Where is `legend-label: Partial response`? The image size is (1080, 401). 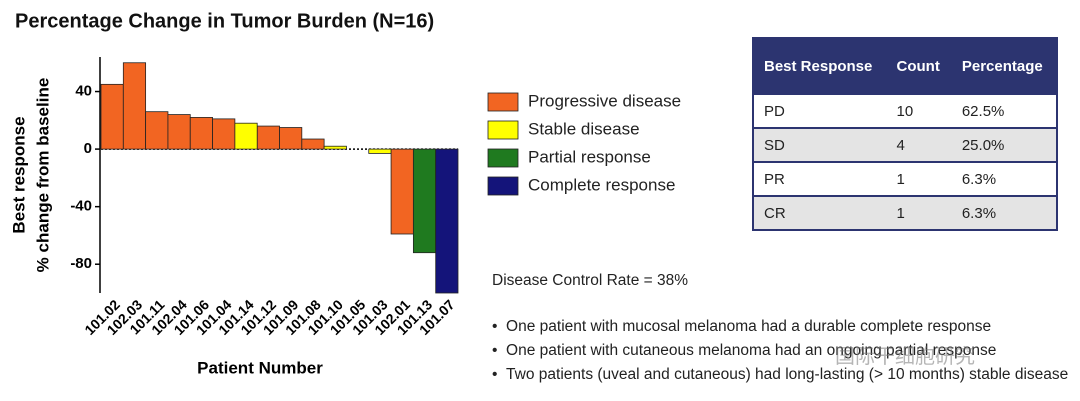 legend-label: Partial response is located at coordinates (589, 156).